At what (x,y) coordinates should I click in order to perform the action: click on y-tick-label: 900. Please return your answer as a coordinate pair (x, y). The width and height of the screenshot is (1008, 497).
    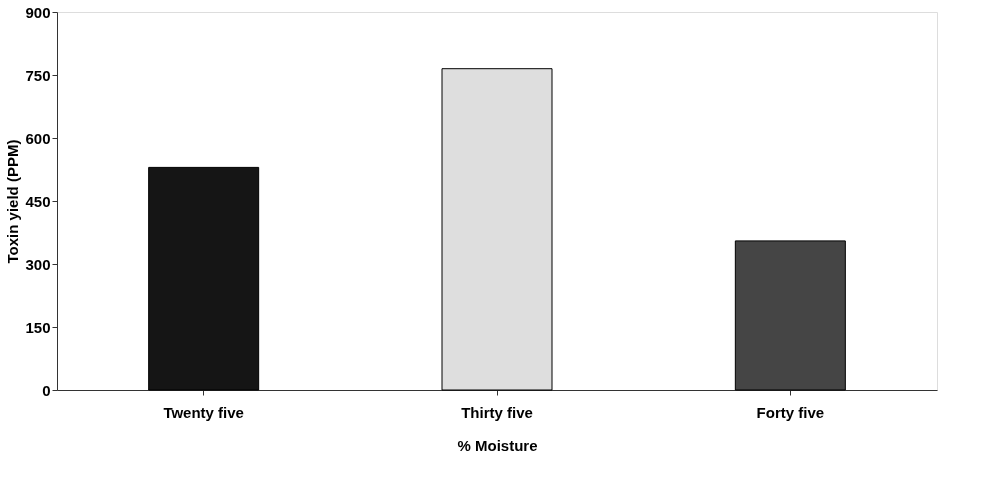
    Looking at the image, I should click on (38, 12).